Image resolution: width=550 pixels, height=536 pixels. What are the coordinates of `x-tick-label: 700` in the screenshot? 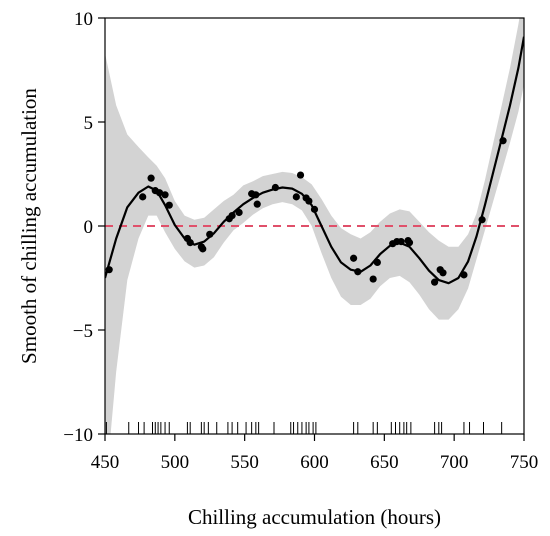 It's located at (454, 462).